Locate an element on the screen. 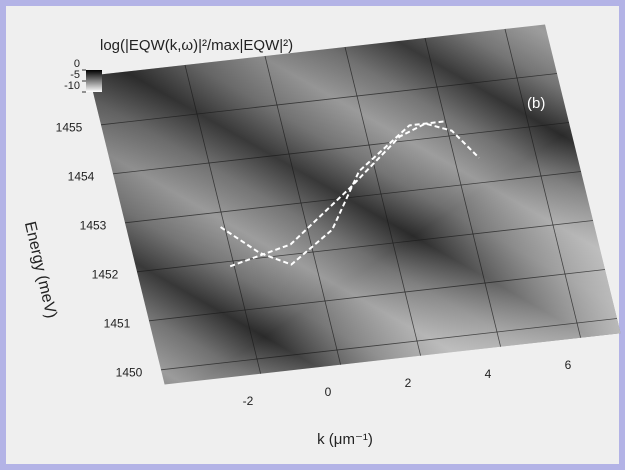 Image resolution: width=625 pixels, height=475 pixels. x-tick-label: 0 is located at coordinates (328, 392).